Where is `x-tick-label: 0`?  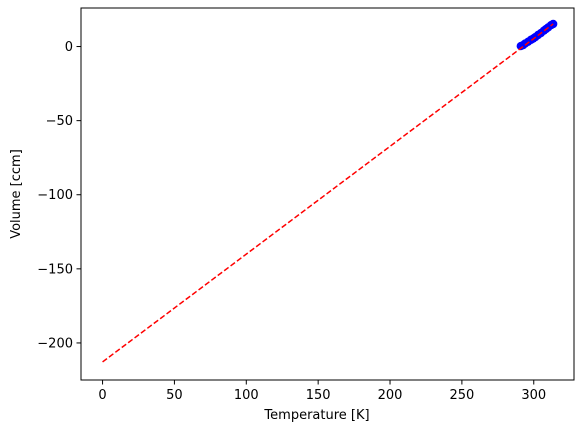 x-tick-label: 0 is located at coordinates (102, 395).